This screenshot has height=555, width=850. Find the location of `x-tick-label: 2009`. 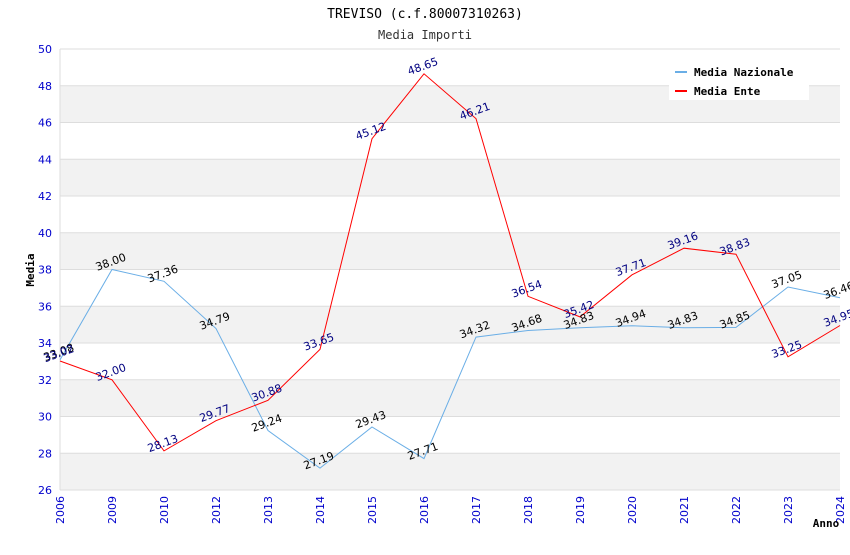

x-tick-label: 2009 is located at coordinates (112, 510).